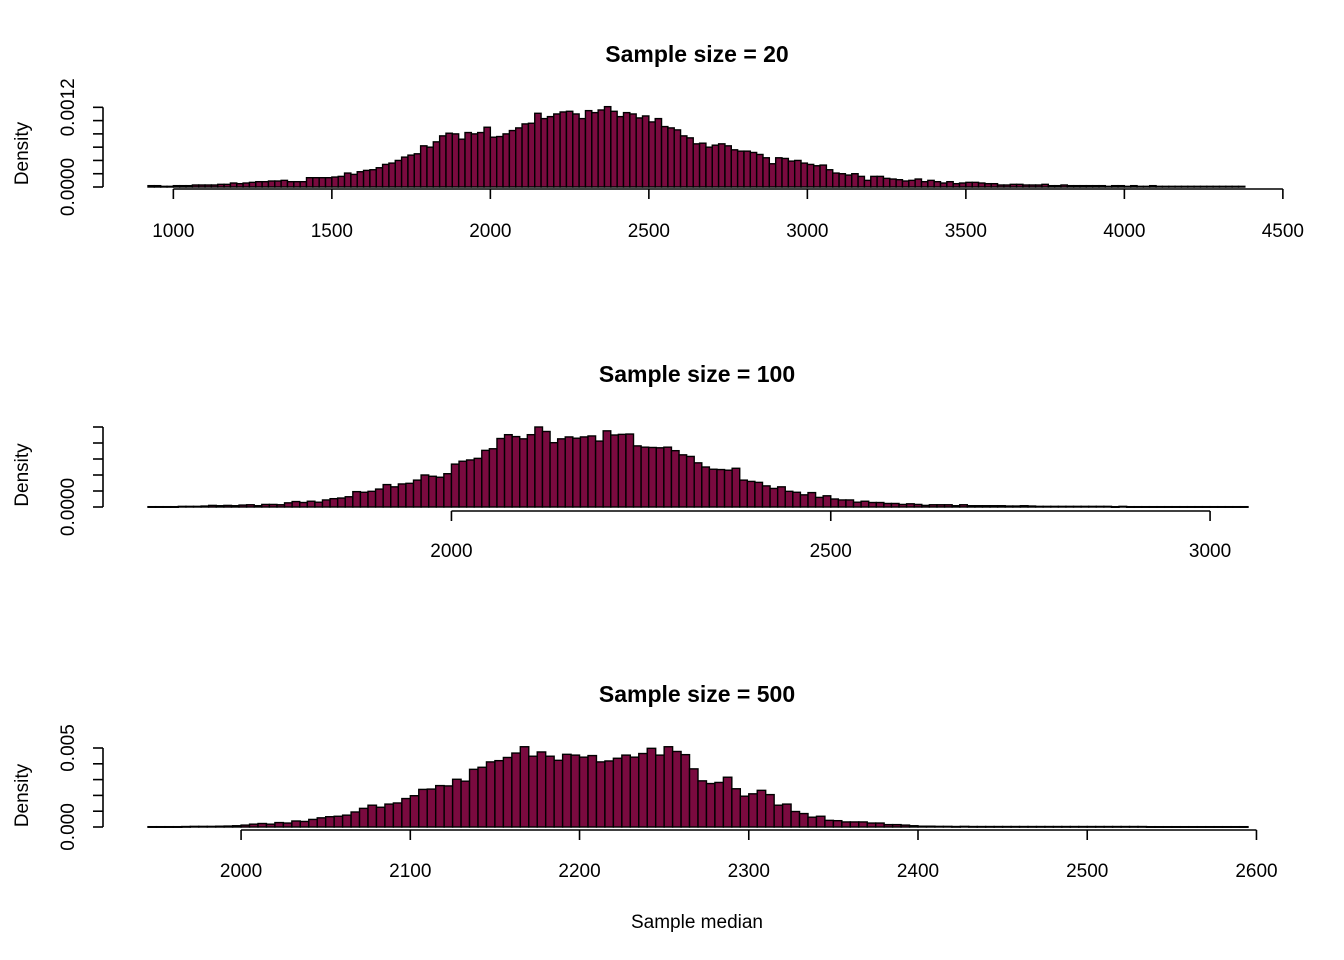 Image resolution: width=1344 pixels, height=960 pixels. I want to click on x-tick-label: 4500, so click(1283, 231).